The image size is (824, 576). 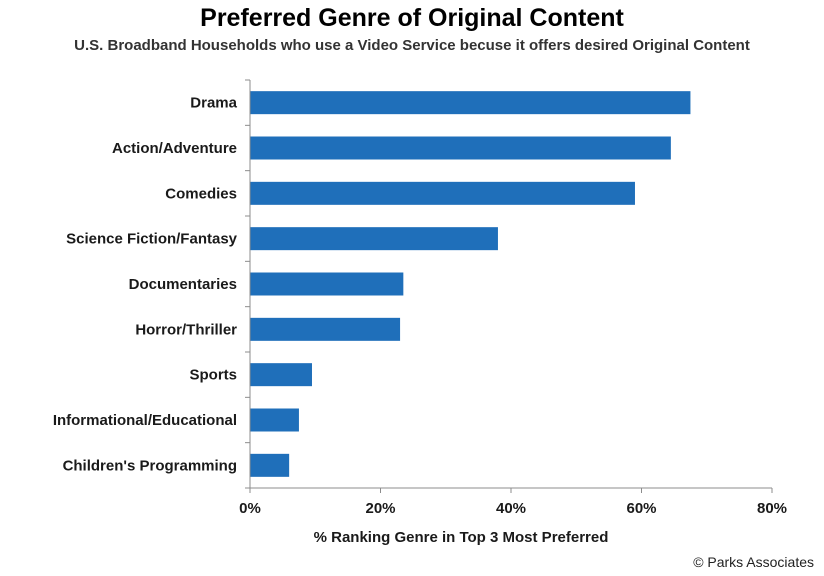 What do you see at coordinates (213, 103) in the screenshot?
I see `category-label: Drama` at bounding box center [213, 103].